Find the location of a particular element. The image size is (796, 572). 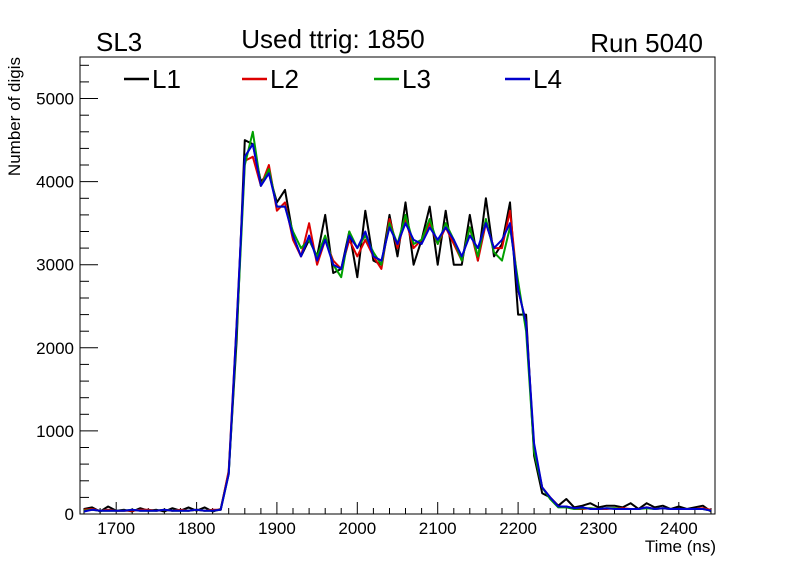

x-tick-labels: 1700 1800 1900 2000 2100 2200 2300 2400 is located at coordinates (397, 528).